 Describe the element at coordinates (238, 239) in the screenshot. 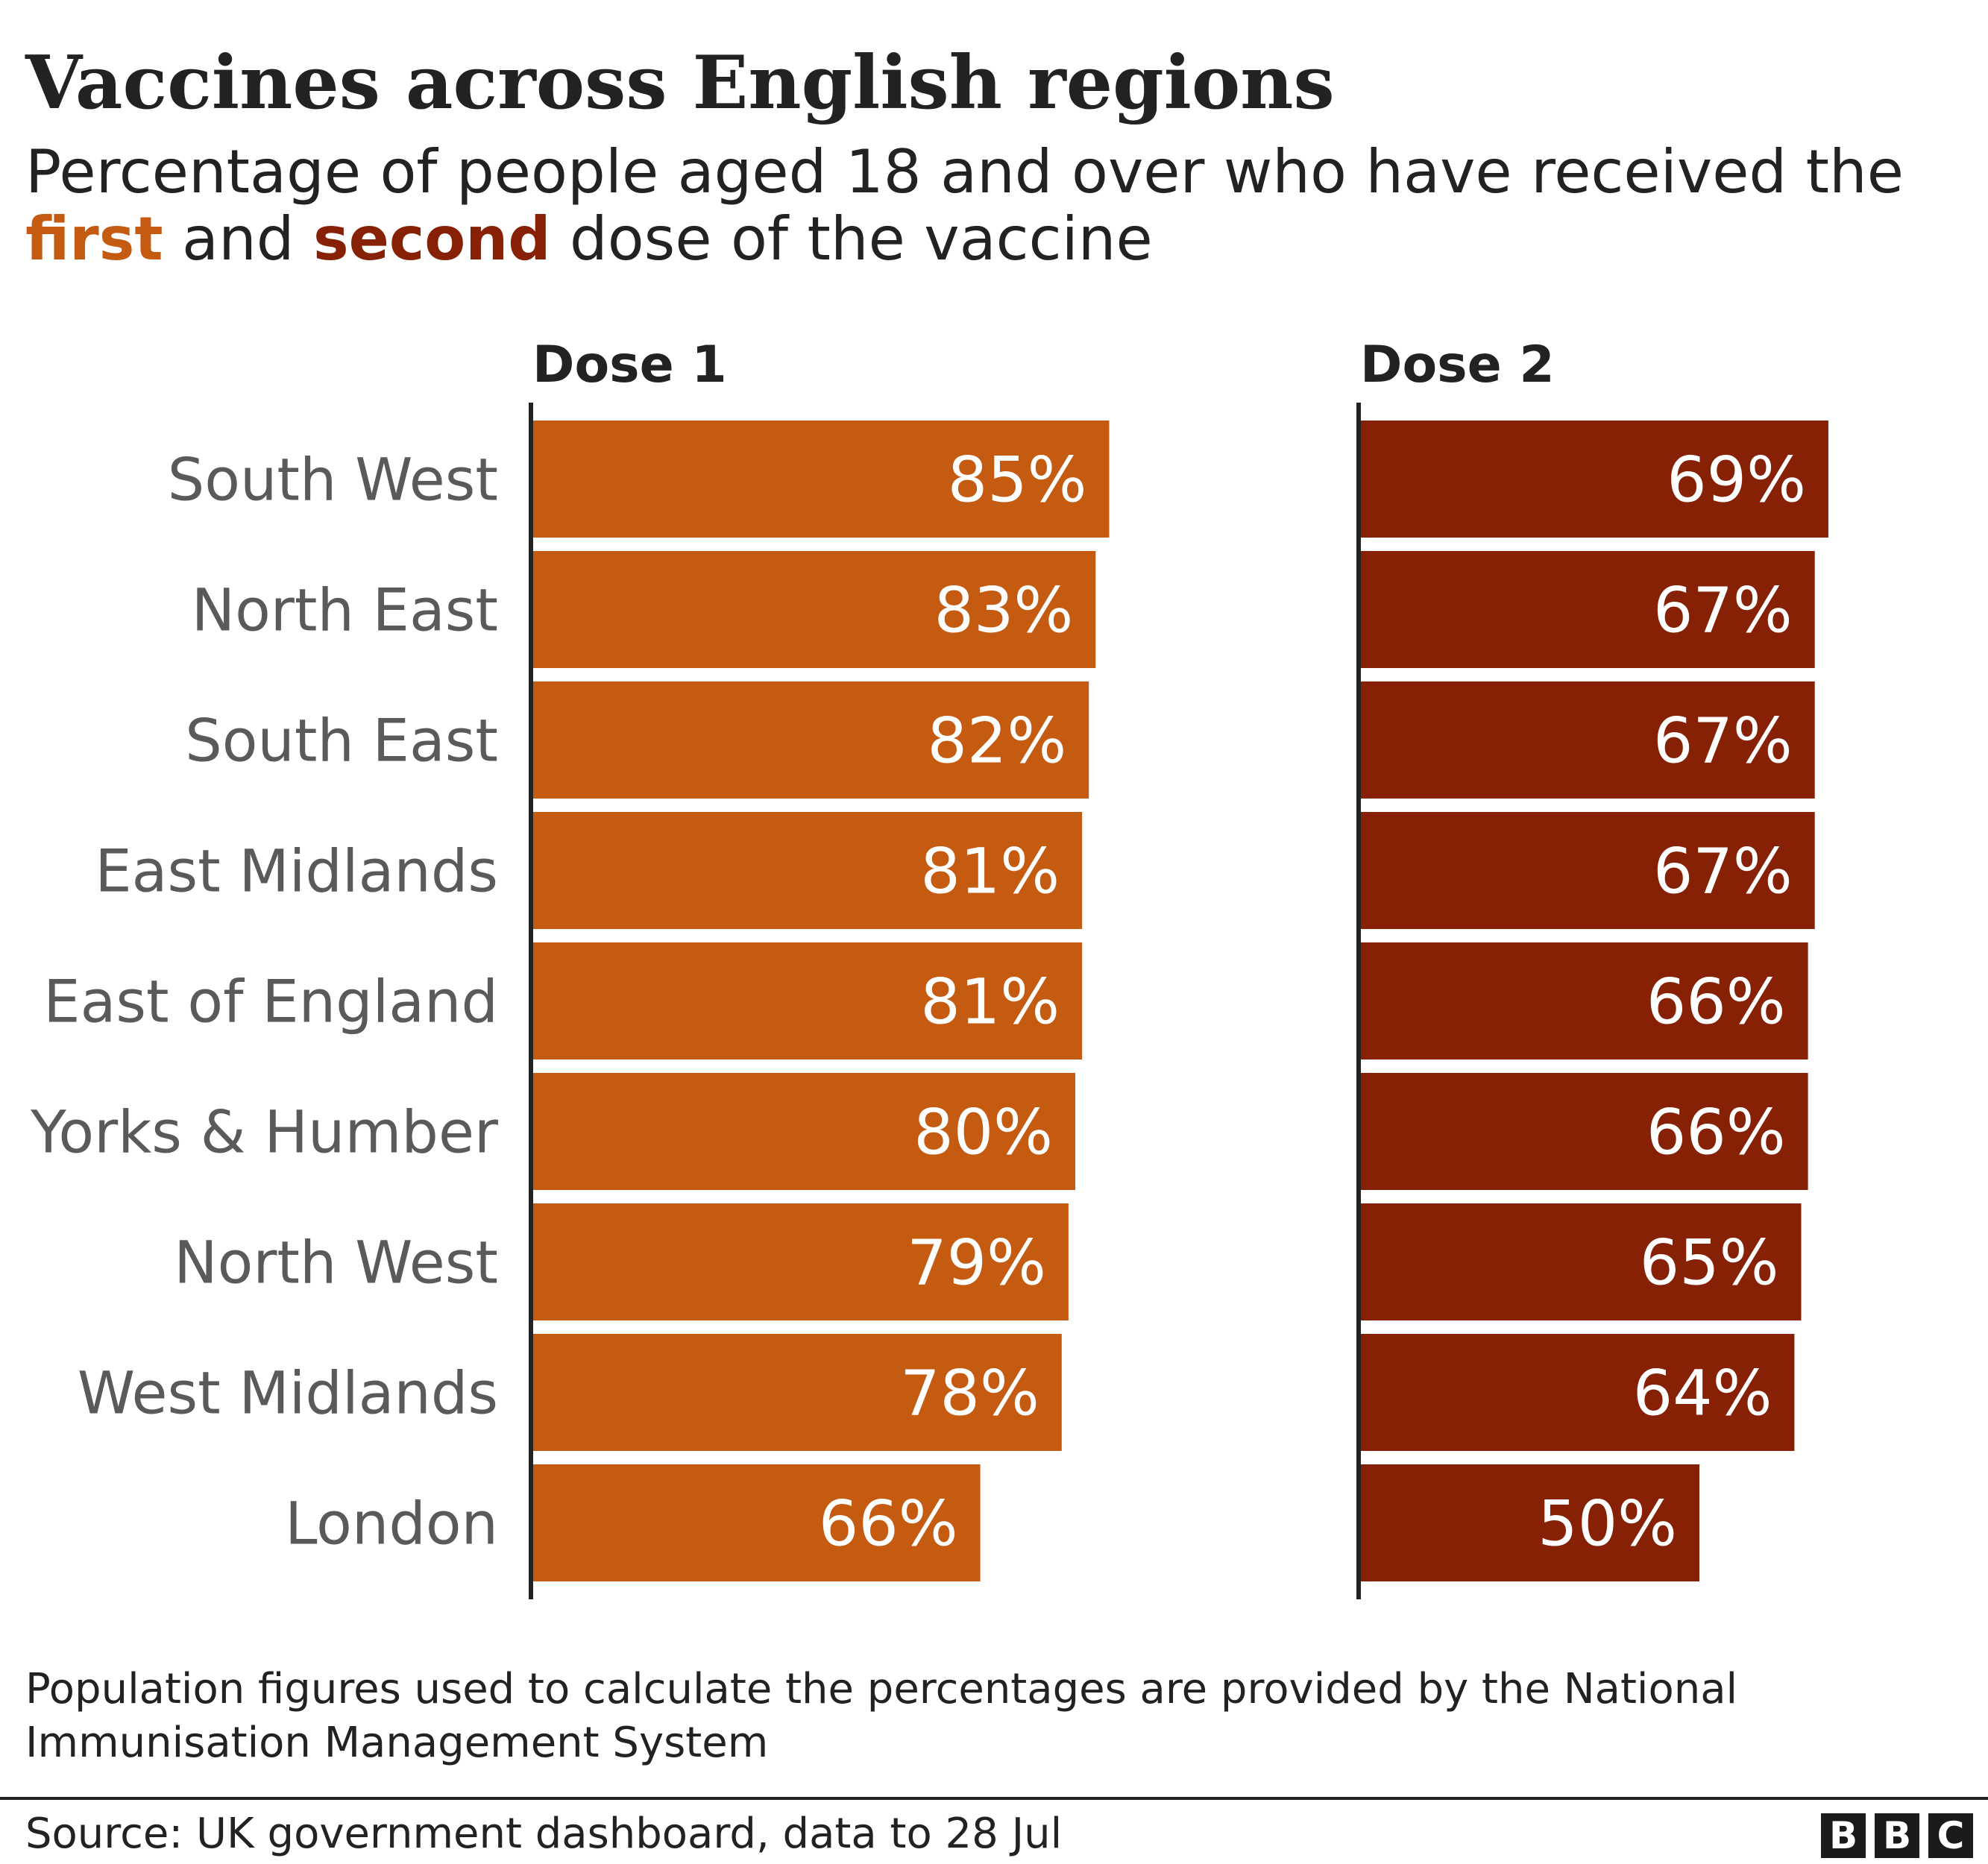

I see `subtitle-text-and: and` at that location.